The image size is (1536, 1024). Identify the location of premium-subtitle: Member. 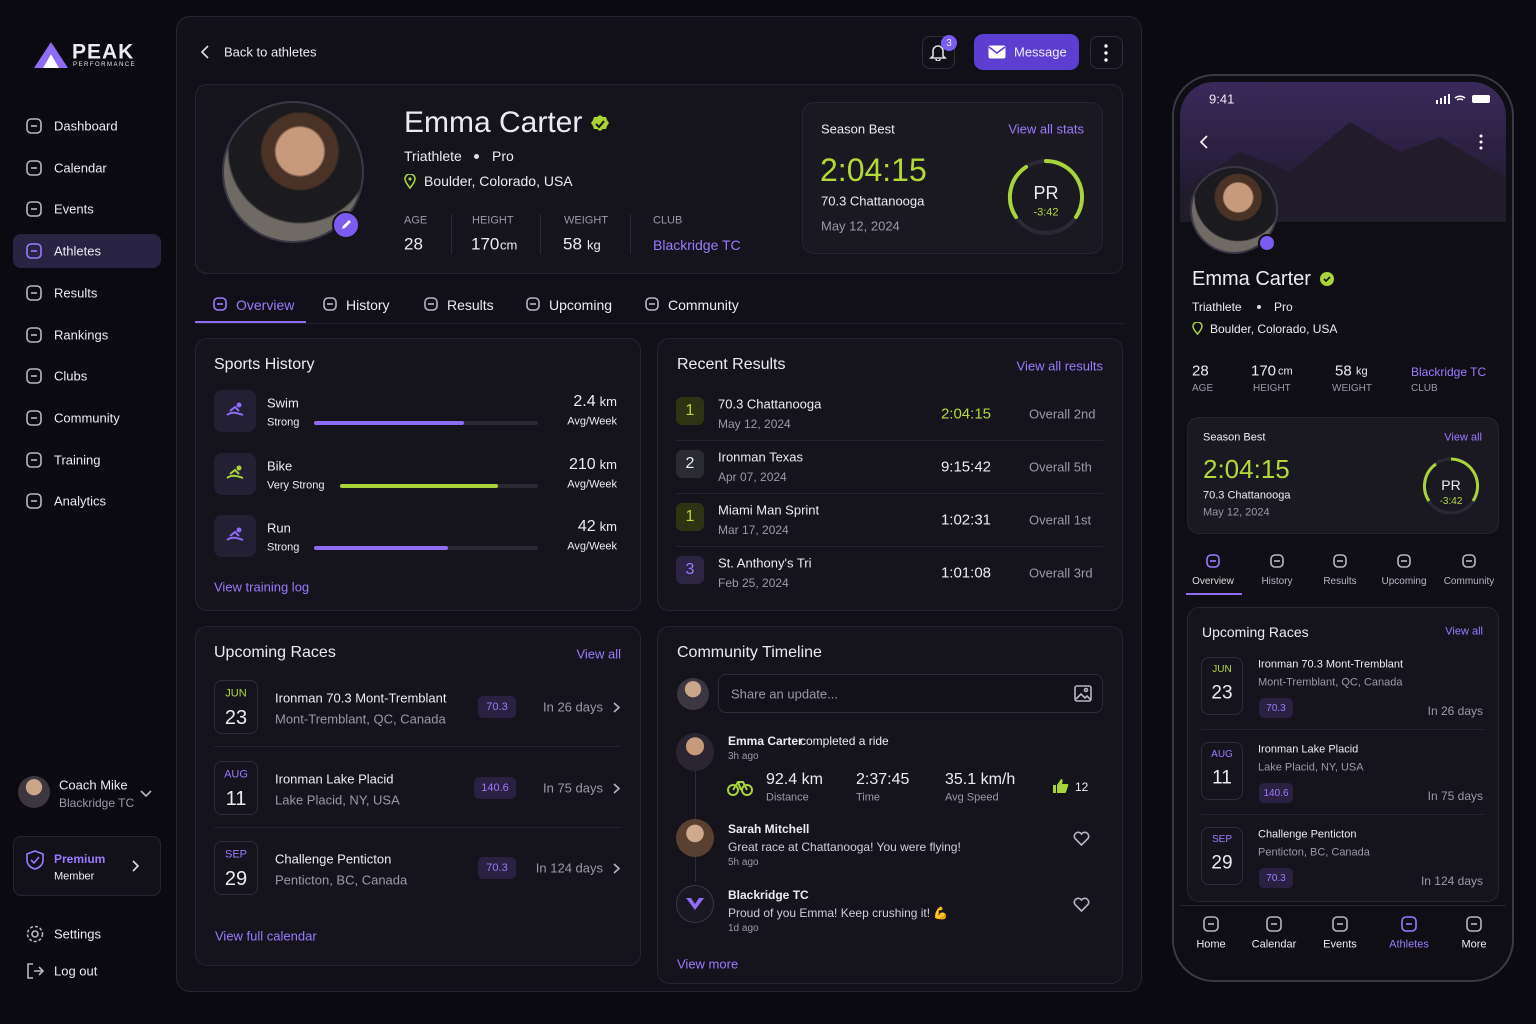
(74, 876).